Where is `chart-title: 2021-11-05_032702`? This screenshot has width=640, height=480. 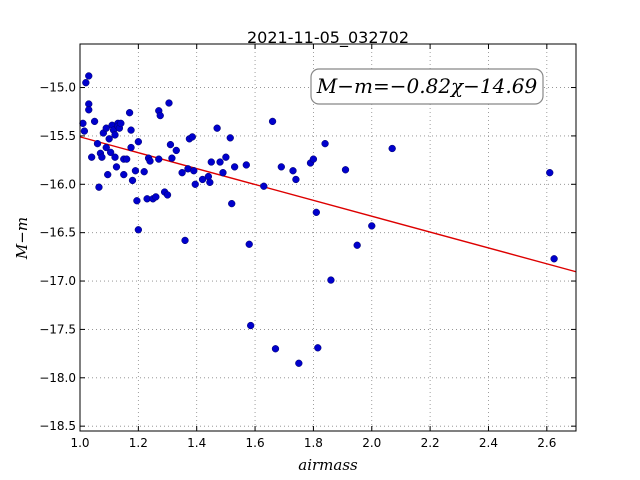
chart-title: 2021-11-05_032702 is located at coordinates (328, 38).